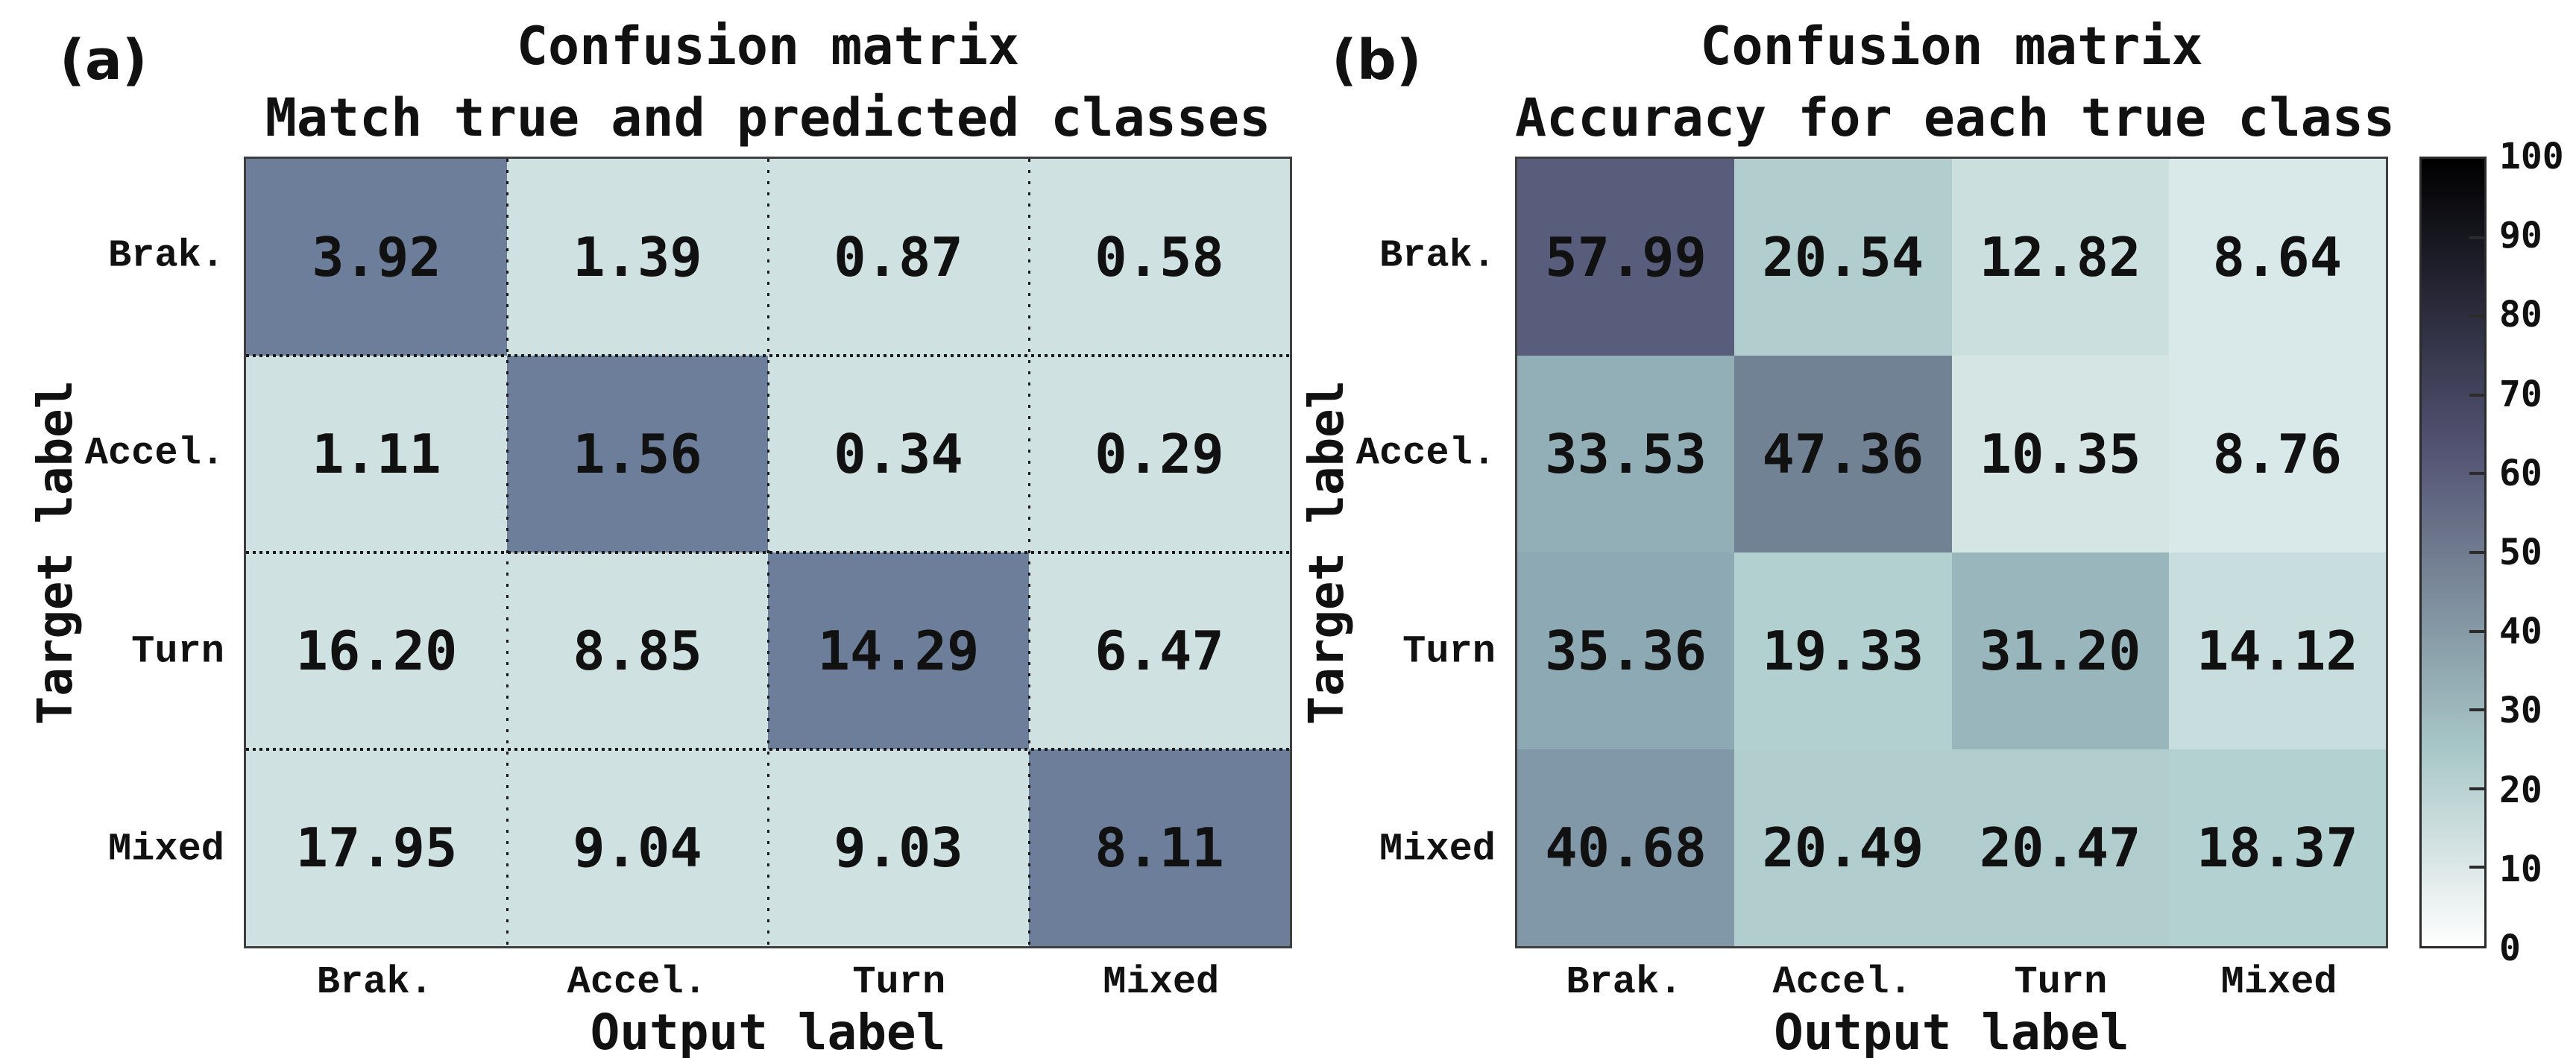 Image resolution: width=2576 pixels, height=1058 pixels. What do you see at coordinates (1377, 60) in the screenshot?
I see `panel-b-corner-label: (b)` at bounding box center [1377, 60].